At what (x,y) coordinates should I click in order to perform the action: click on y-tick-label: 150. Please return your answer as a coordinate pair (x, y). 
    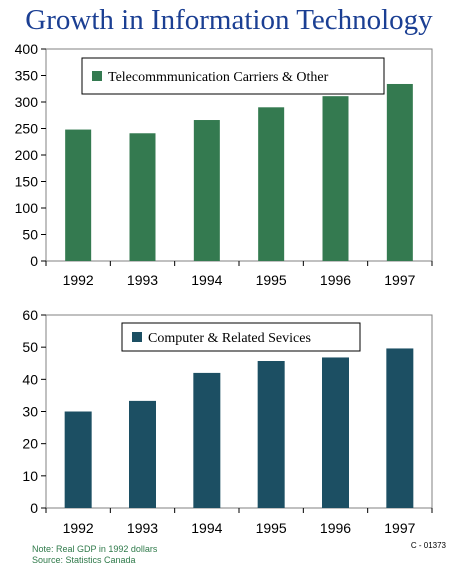
    Looking at the image, I should click on (27, 182).